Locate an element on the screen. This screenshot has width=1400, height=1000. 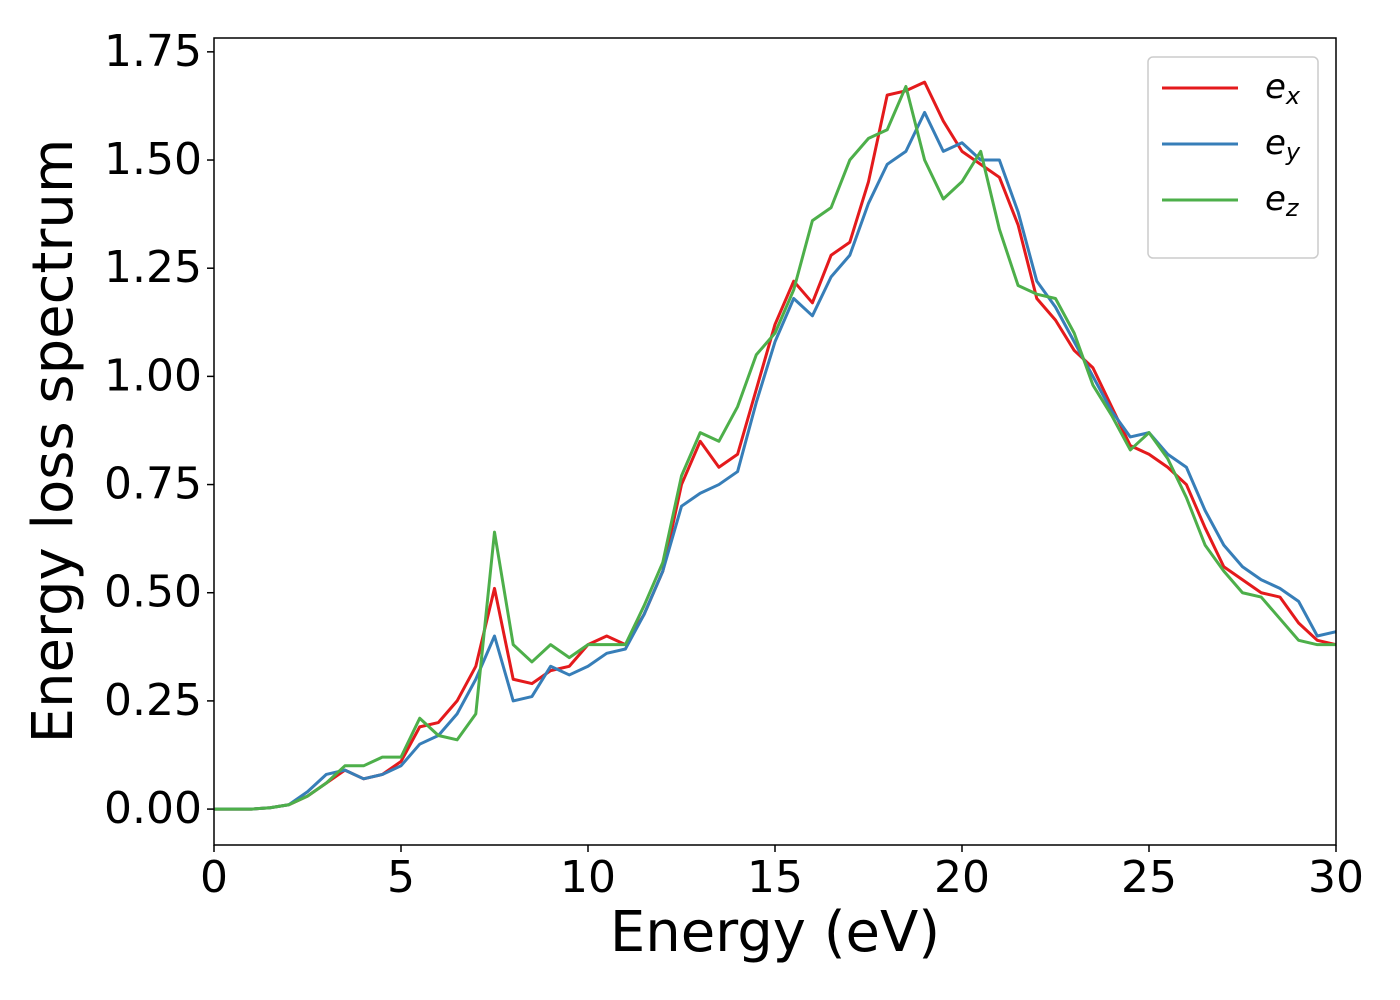
y-tick-label: 0.50 is located at coordinates (153, 592).